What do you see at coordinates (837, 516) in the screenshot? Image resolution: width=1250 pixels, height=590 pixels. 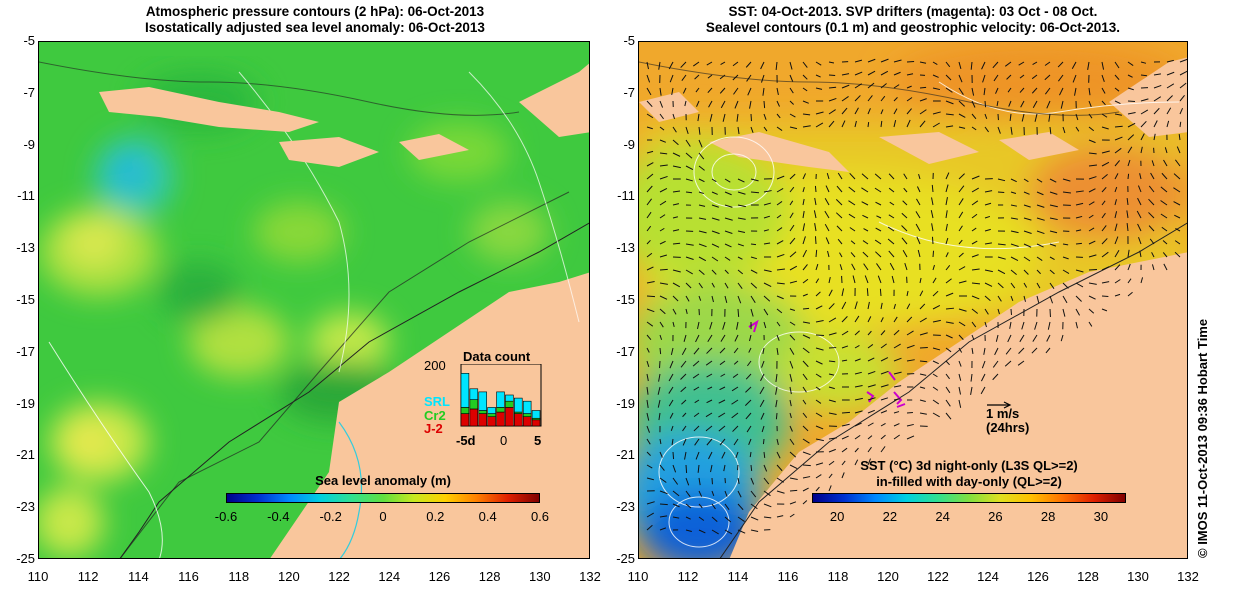 I see `colorbar-tick-label: 20` at bounding box center [837, 516].